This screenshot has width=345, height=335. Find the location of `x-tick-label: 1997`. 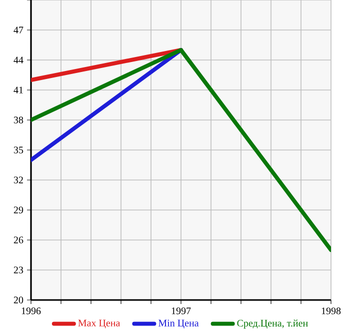

x-tick-label: 1997 is located at coordinates (181, 311).